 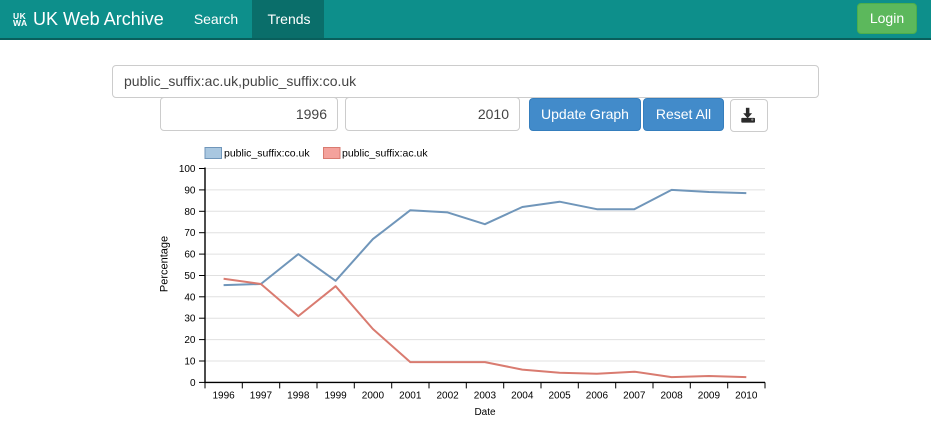 I want to click on svg-text: Percentage, so click(x=165, y=264).